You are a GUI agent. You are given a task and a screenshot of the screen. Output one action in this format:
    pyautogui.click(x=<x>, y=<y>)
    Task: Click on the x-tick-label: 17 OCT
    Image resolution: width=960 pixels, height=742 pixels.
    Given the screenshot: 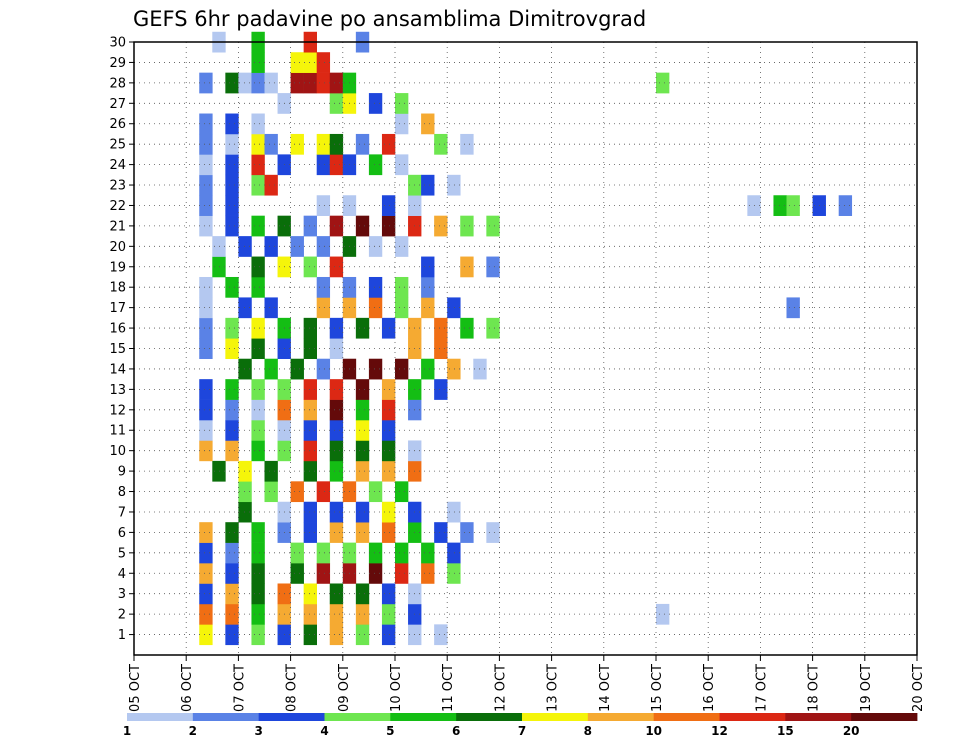 What is the action you would take?
    pyautogui.click(x=761, y=688)
    